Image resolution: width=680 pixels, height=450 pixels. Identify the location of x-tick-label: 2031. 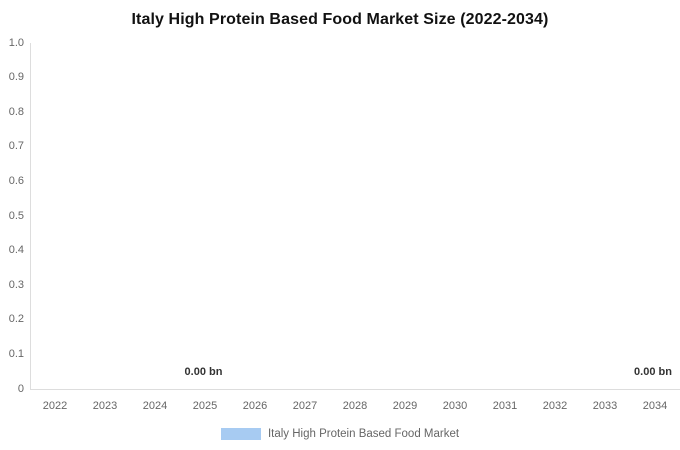
(505, 406).